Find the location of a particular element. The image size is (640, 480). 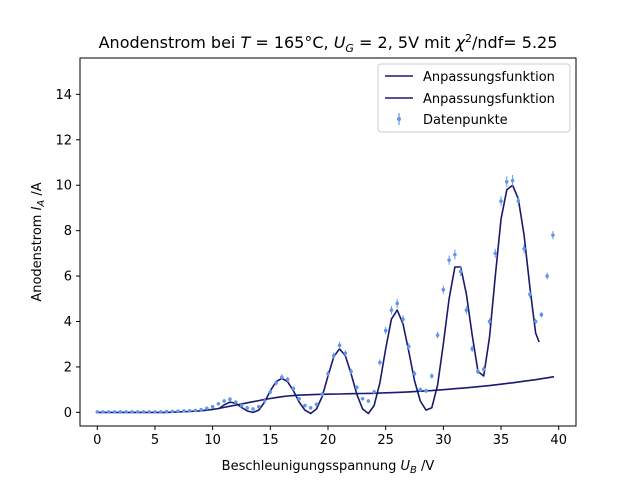

legend-label-fit-2: Anpassungsfunktion is located at coordinates (489, 99).